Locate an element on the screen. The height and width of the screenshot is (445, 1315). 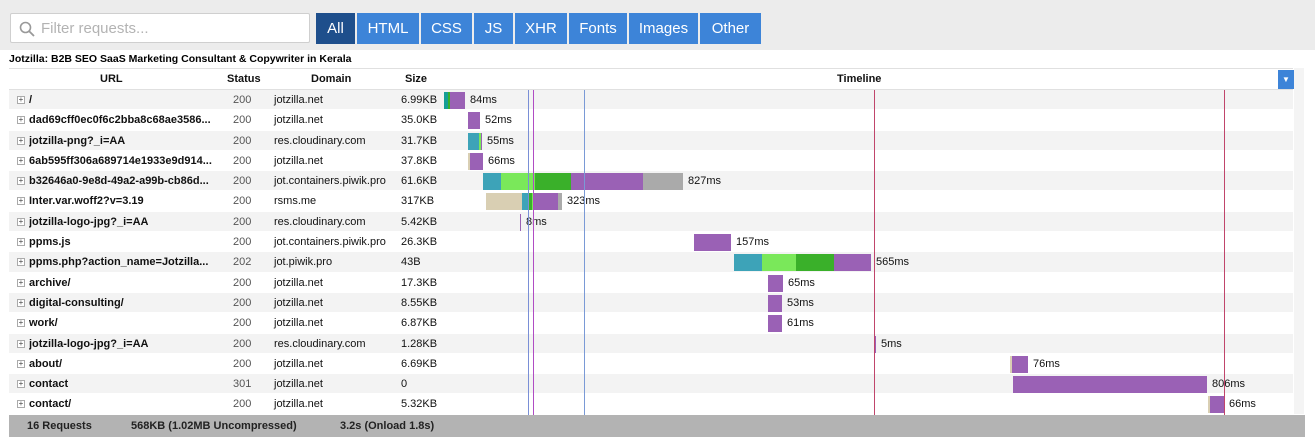
filter-other-button: Other is located at coordinates (730, 28).